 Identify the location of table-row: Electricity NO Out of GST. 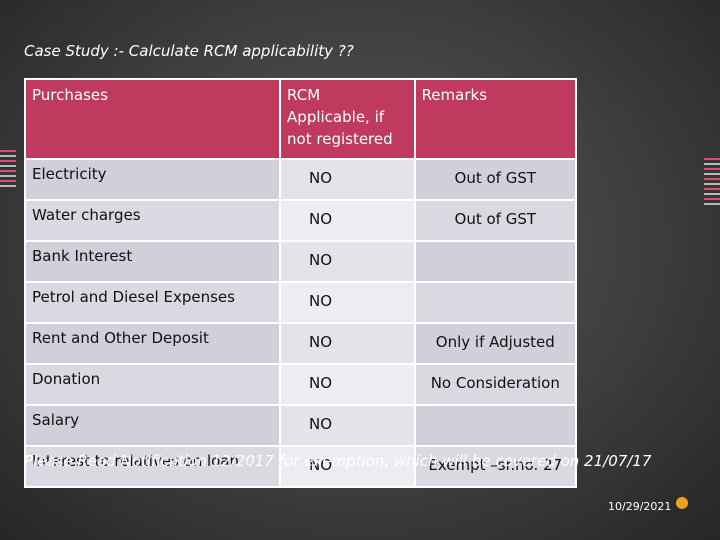
(300, 179).